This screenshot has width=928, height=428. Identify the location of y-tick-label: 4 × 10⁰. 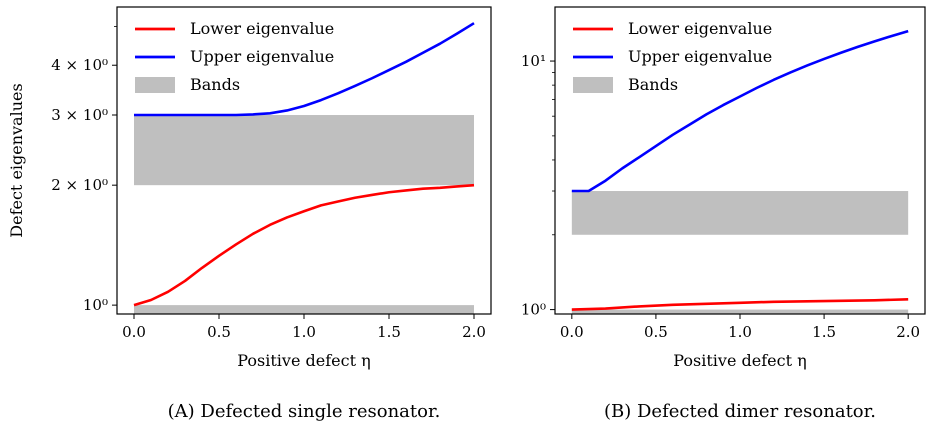
(79, 65).